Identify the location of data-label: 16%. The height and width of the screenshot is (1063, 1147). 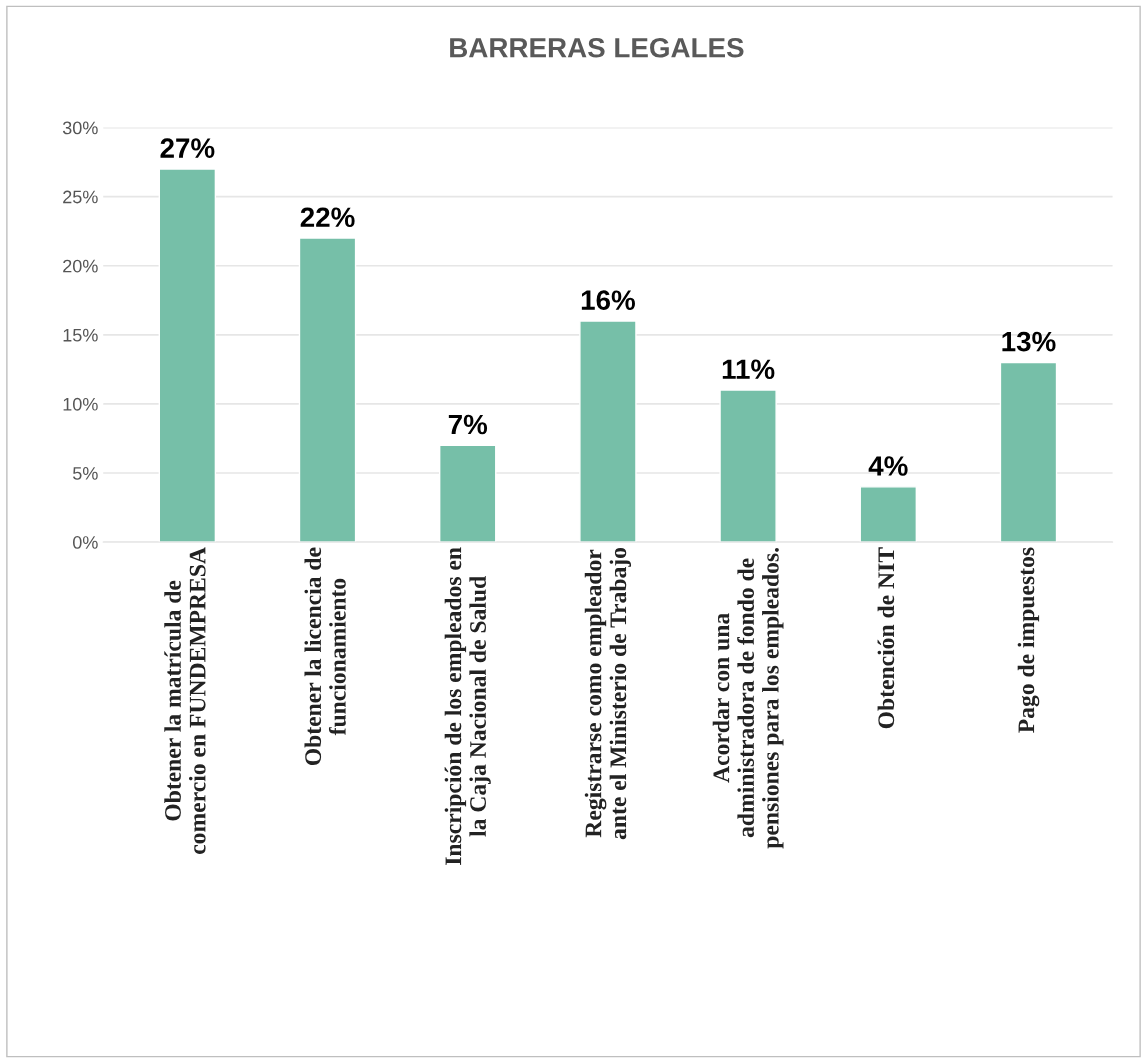
(608, 300).